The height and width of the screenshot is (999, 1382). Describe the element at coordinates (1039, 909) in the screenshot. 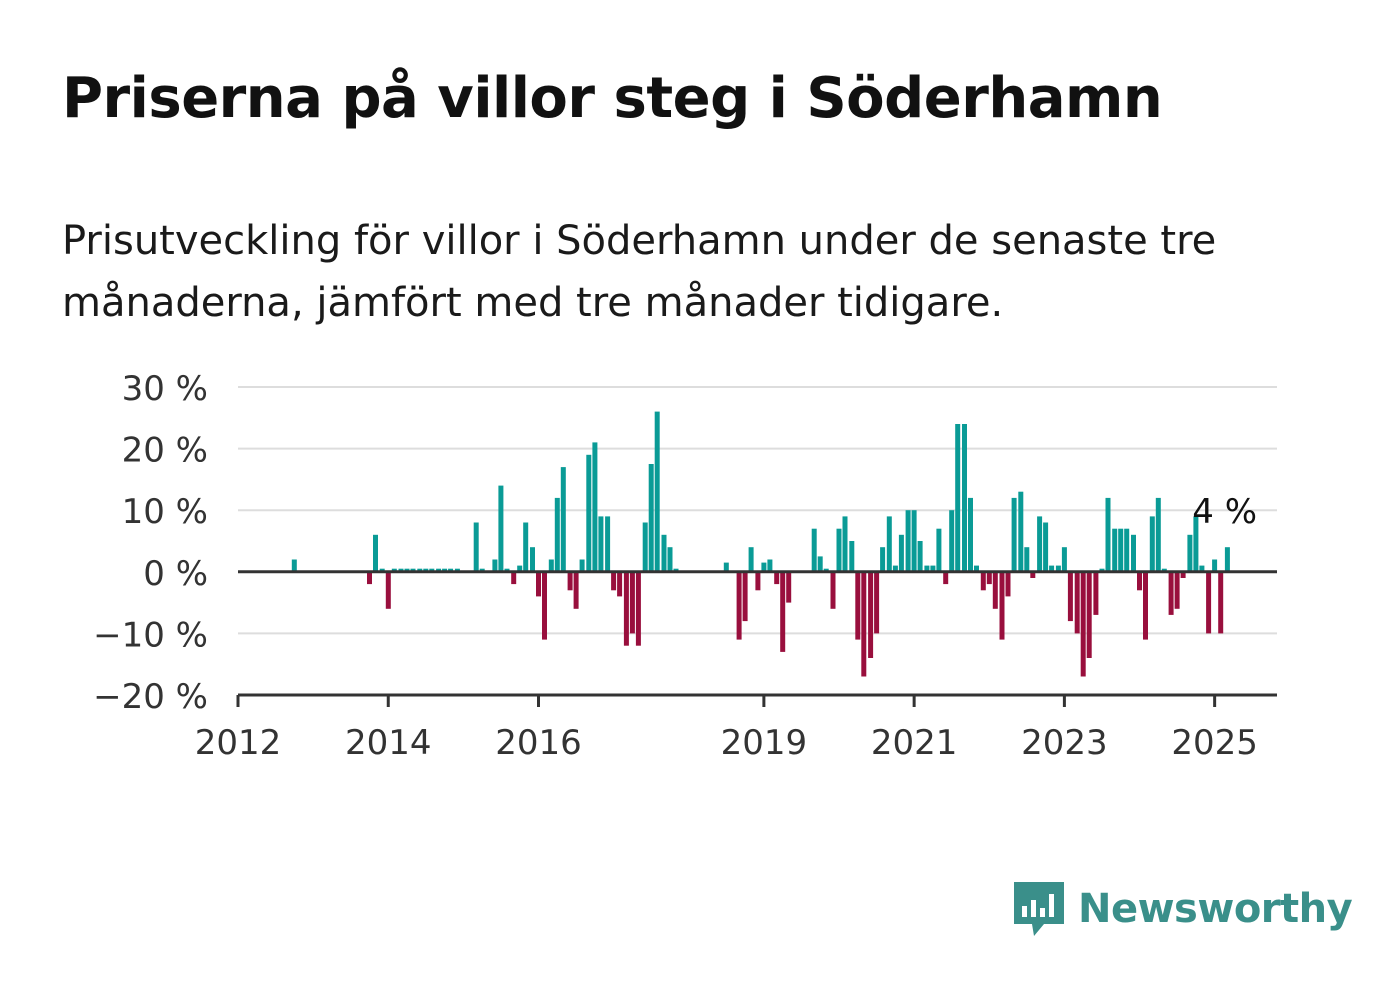

I see `newsworthy-logo-icon` at that location.